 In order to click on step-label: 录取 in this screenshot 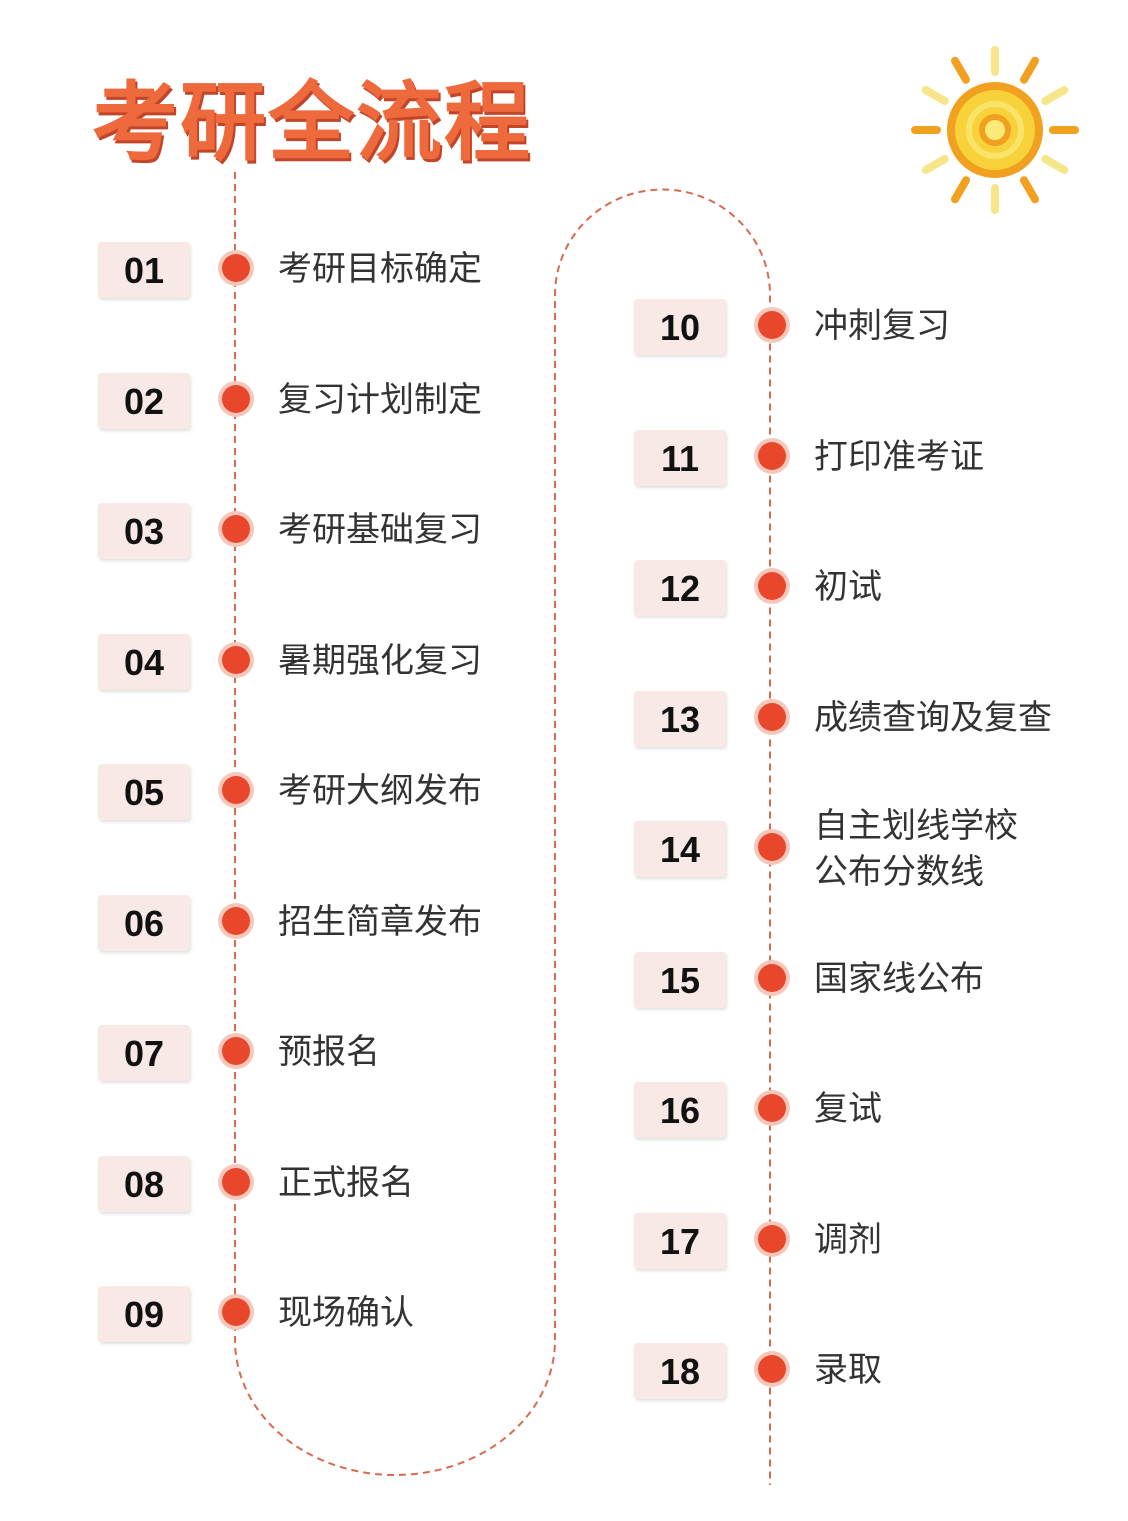, I will do `click(848, 1370)`.